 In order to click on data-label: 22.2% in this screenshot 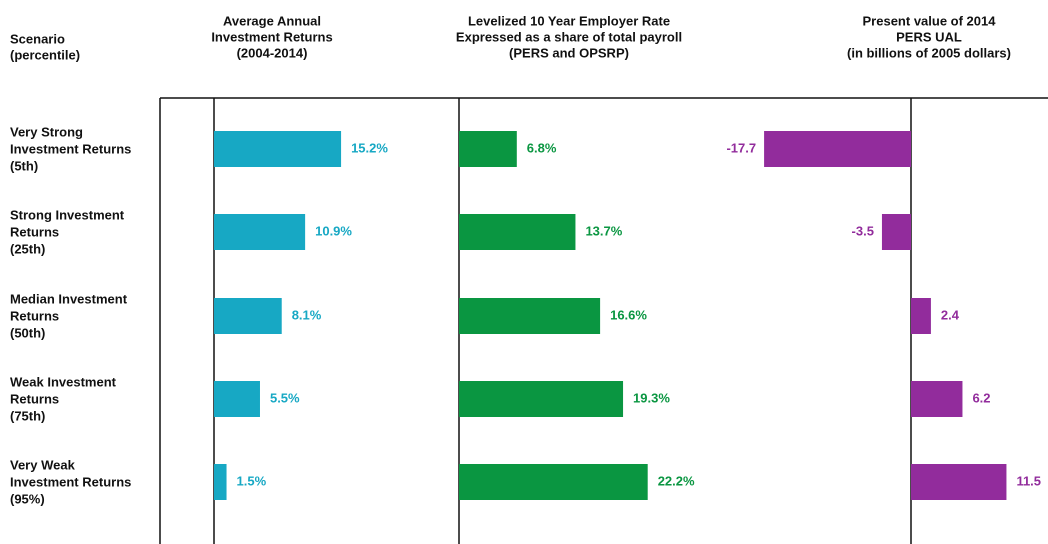, I will do `click(676, 480)`.